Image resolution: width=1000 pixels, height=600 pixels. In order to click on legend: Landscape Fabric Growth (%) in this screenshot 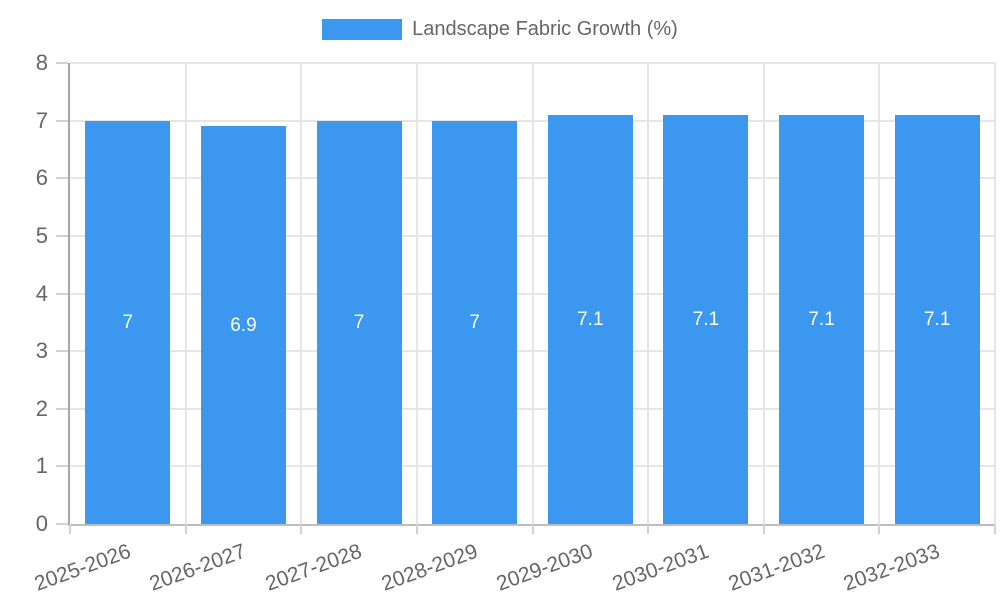, I will do `click(500, 29)`.